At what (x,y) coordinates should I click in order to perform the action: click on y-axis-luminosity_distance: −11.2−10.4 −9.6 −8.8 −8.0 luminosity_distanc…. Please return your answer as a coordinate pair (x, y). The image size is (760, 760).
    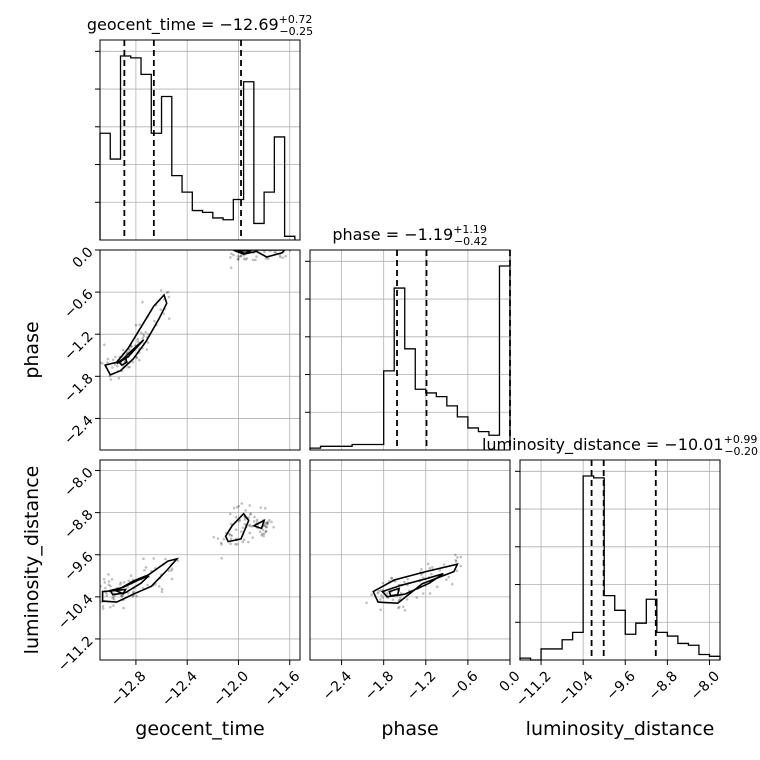
    Looking at the image, I should click on (60, 570).